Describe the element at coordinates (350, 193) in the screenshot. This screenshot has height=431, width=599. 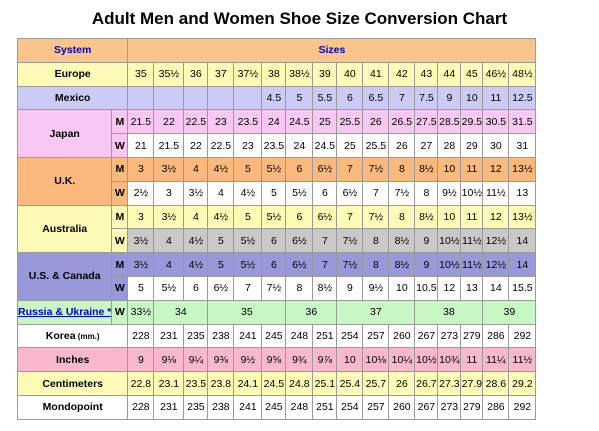
I see `uk-women-value: 6½` at that location.